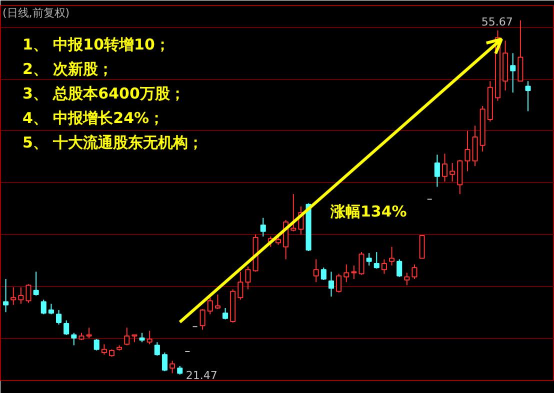 The width and height of the screenshot is (554, 393). I want to click on annotation: 2、 次新股；, so click(68, 69).